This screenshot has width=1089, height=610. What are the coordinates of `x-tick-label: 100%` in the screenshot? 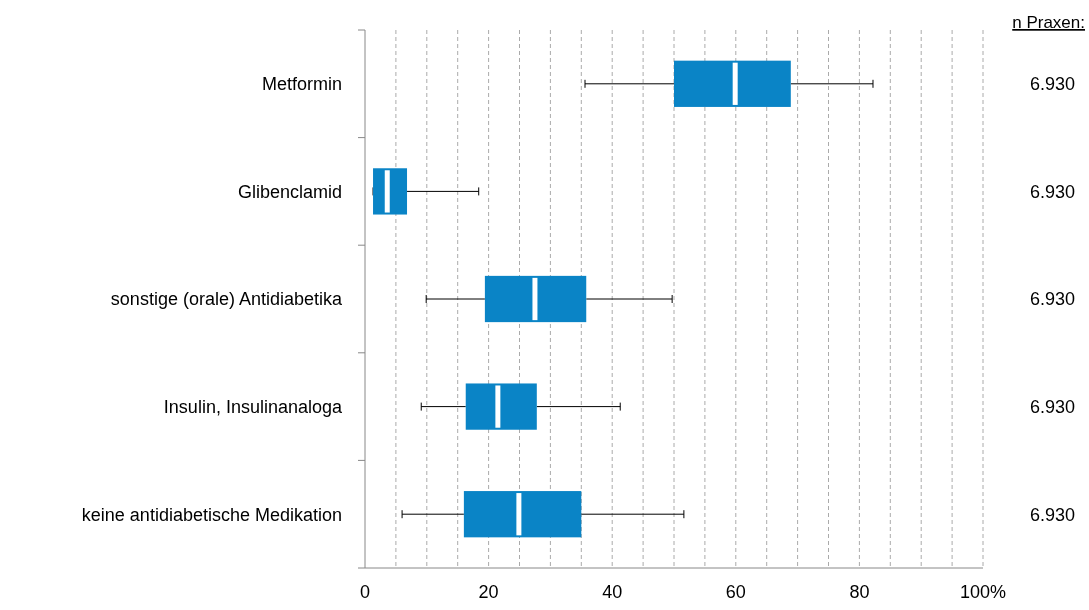 It's located at (983, 592).